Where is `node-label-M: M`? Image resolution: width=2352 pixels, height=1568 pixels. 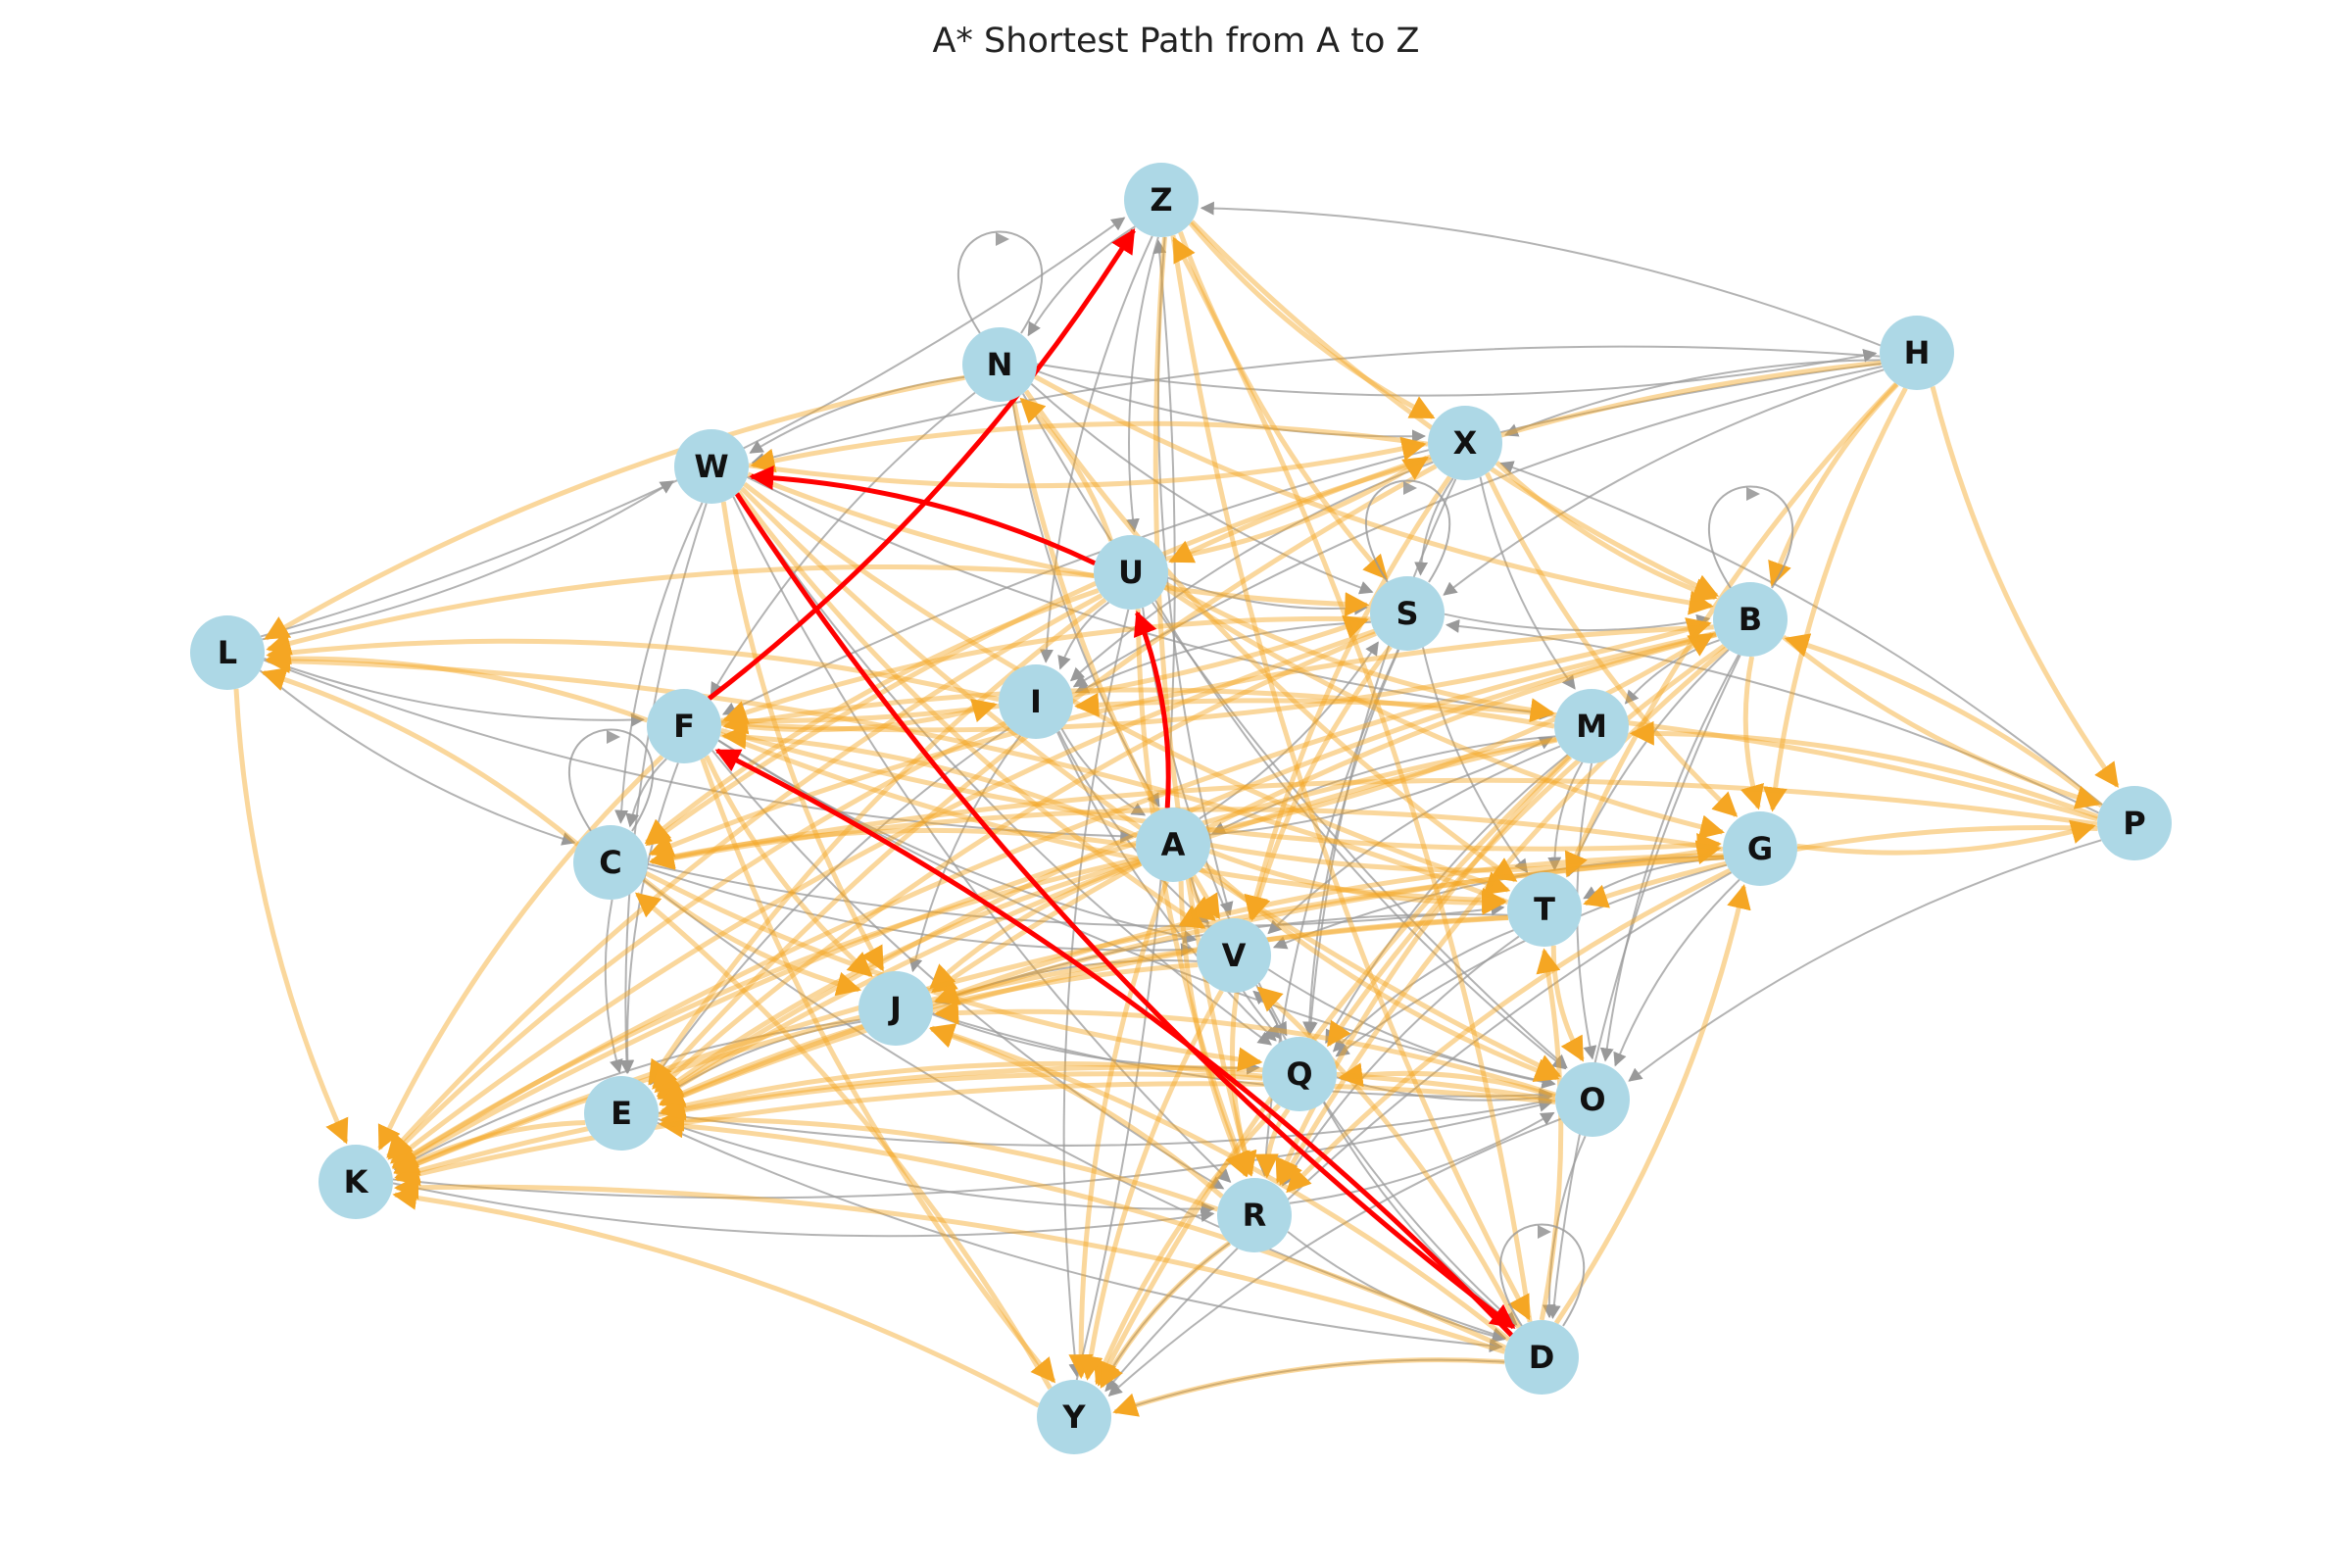 node-label-M: M is located at coordinates (1591, 726).